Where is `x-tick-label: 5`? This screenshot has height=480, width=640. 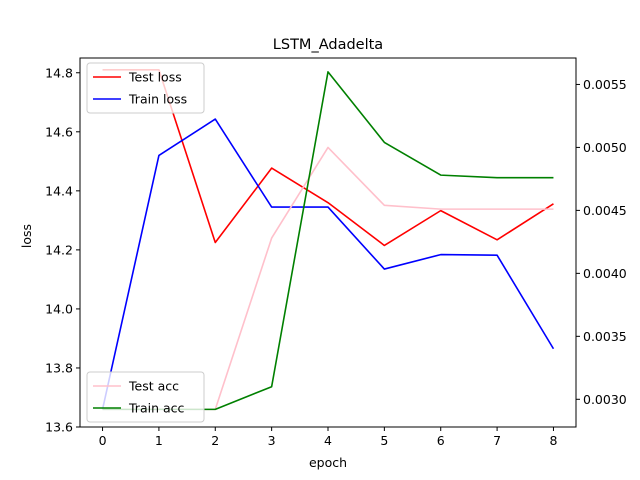 x-tick-label: 5 is located at coordinates (384, 440).